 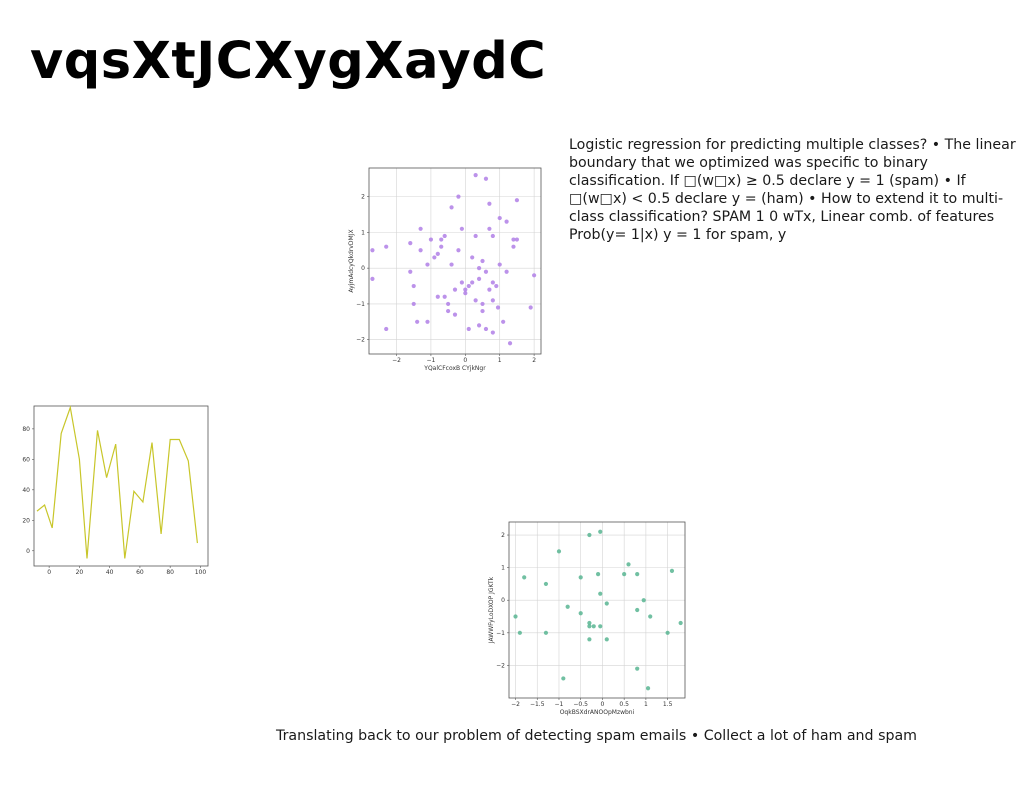 What do you see at coordinates (115, 490) in the screenshot?
I see `line-chart-left: 0 20 40 60 80 100 0 20 40 60 80` at bounding box center [115, 490].